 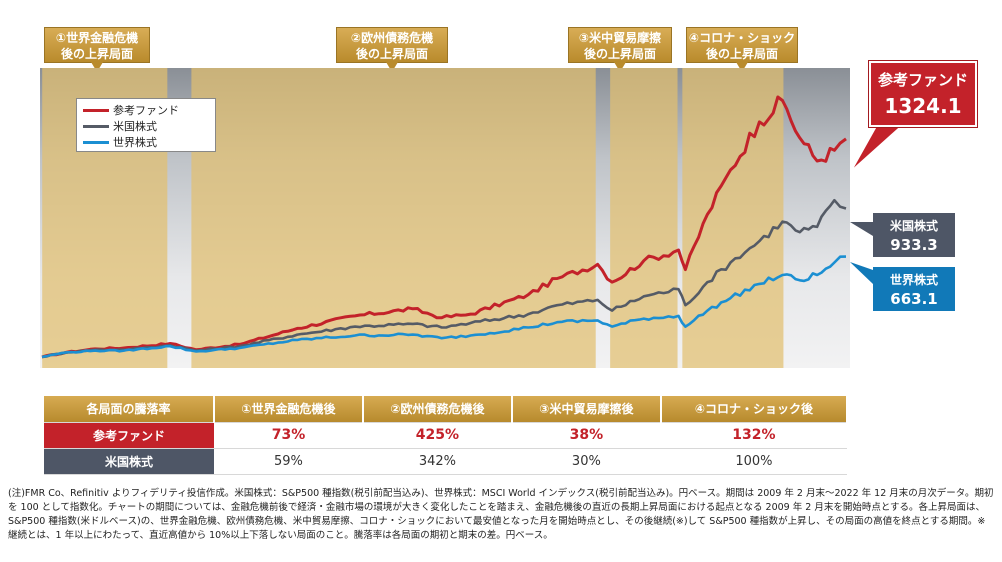 I want to click on legend-item-us: 米国株式, so click(x=146, y=126).